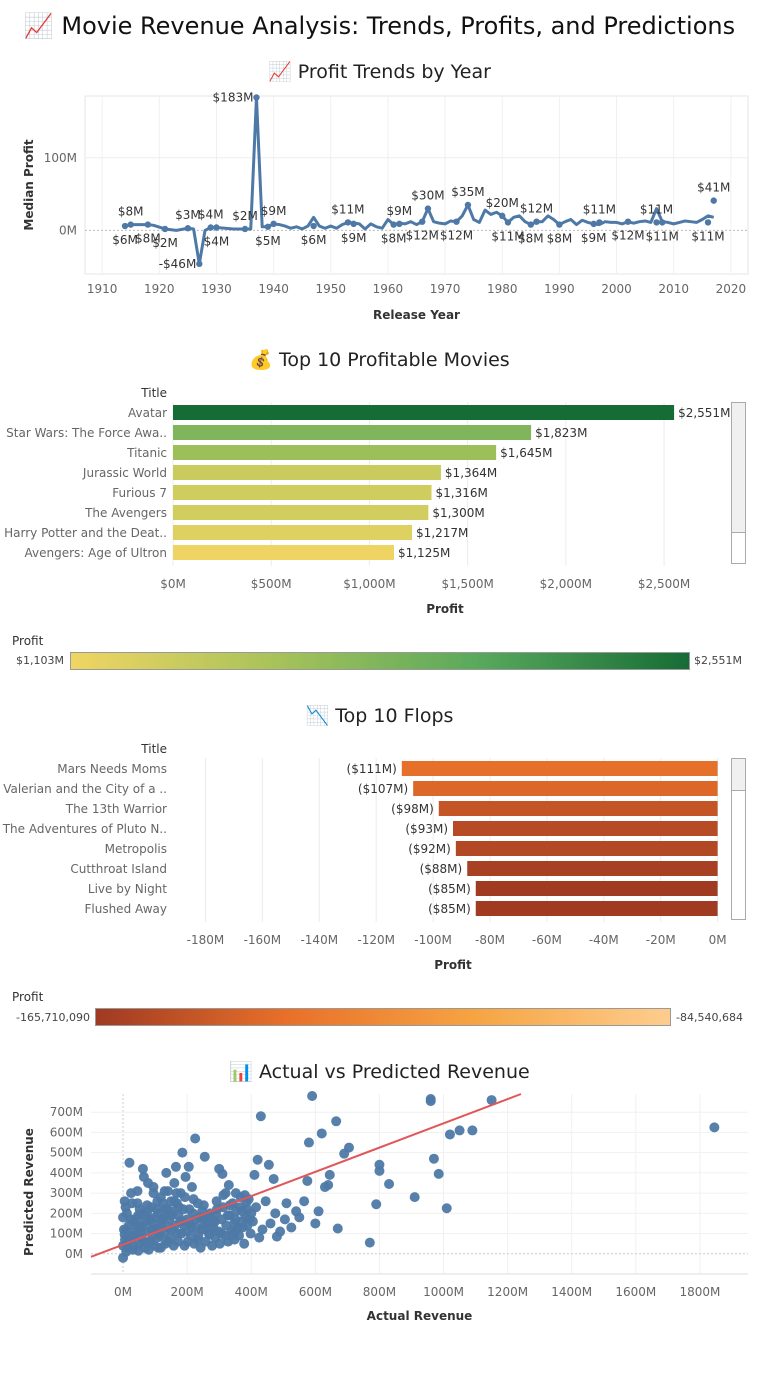 This screenshot has width=759, height=1399. Describe the element at coordinates (173, 584) in the screenshot. I see `x-tick-label: $0M` at that location.